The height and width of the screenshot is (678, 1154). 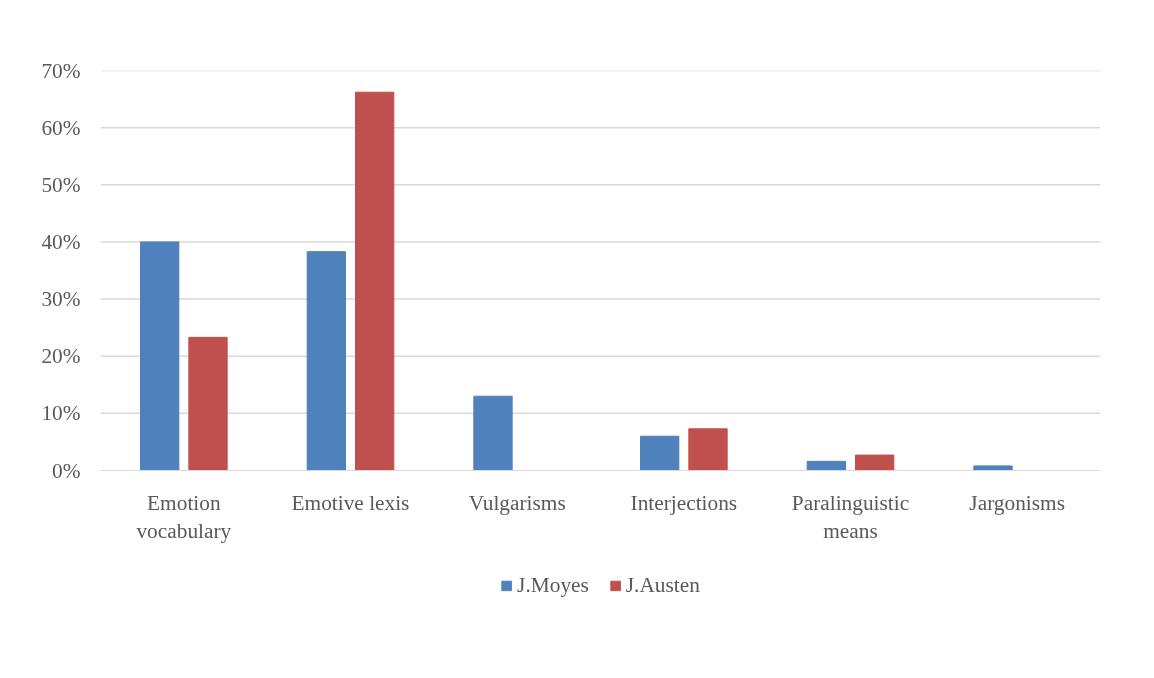 What do you see at coordinates (850, 517) in the screenshot?
I see `x-tick-label: Paralinguistic means` at bounding box center [850, 517].